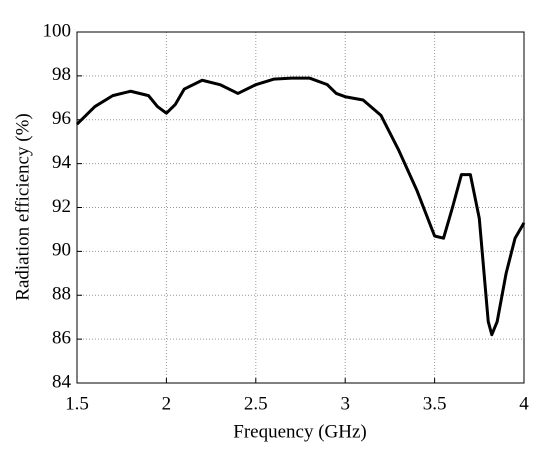 This screenshot has width=550, height=451. I want to click on x-tick-label: 4, so click(524, 403).